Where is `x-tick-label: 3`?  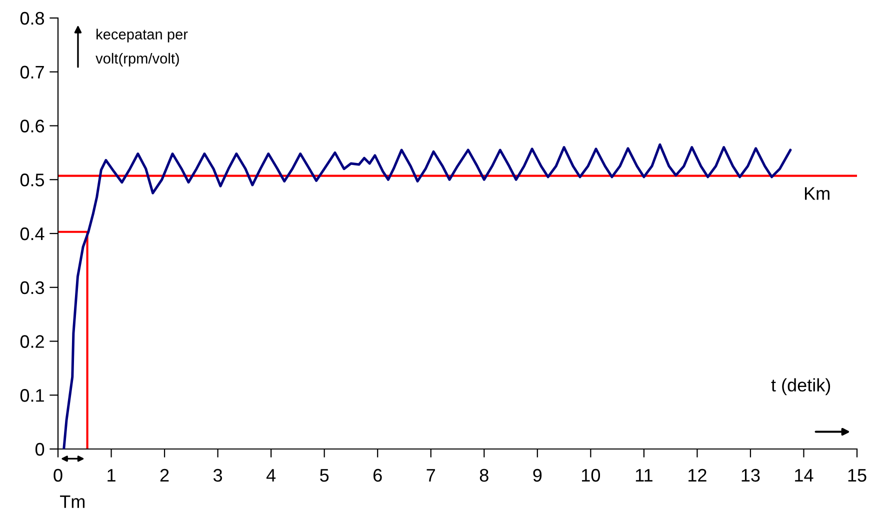
x-tick-label: 3 is located at coordinates (217, 475).